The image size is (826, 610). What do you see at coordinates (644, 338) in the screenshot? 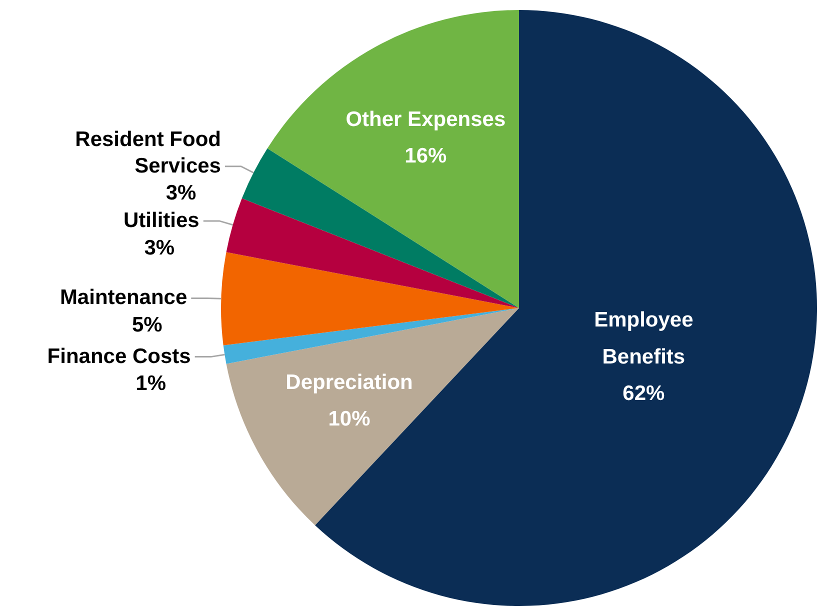
I see `slice-label: Employee Benefits` at bounding box center [644, 338].